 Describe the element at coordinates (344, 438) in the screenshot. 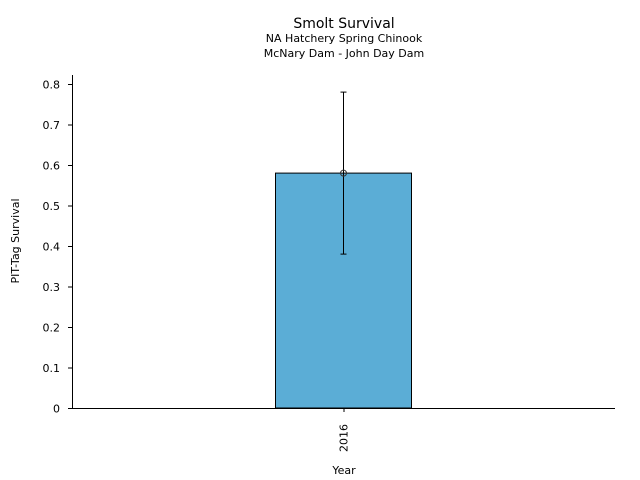

I see `x-tick-label: 2016` at that location.